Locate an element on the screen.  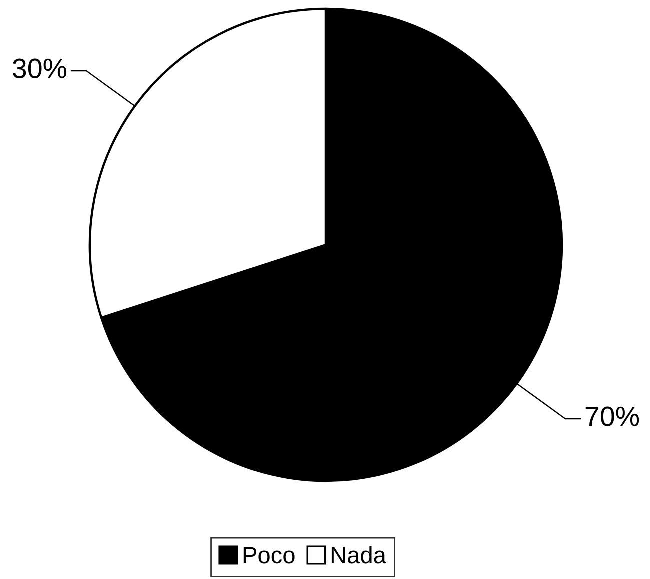
data-label: 70% is located at coordinates (613, 416).